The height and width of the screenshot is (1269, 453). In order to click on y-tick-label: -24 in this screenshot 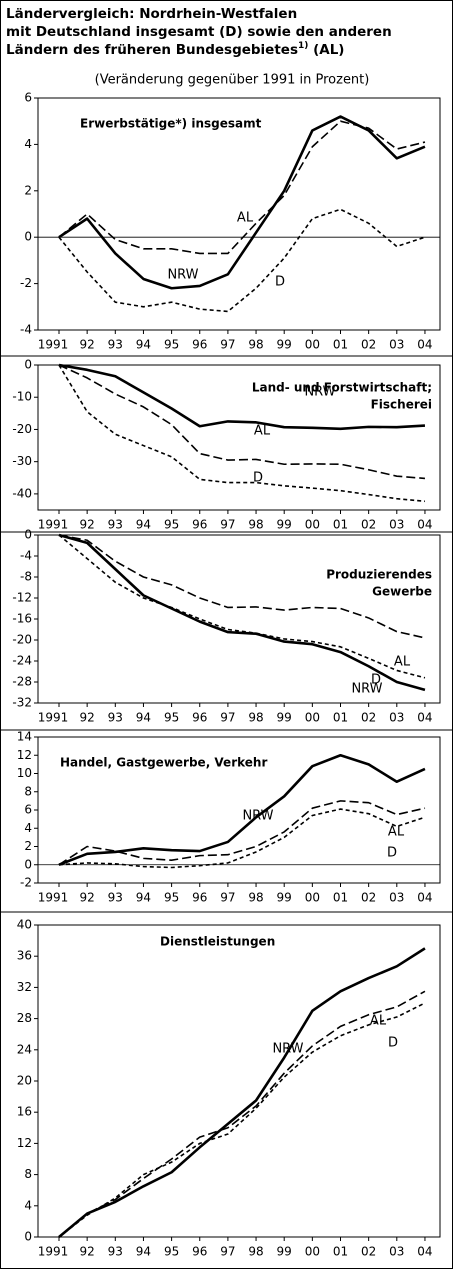, I will do `click(22, 661)`.